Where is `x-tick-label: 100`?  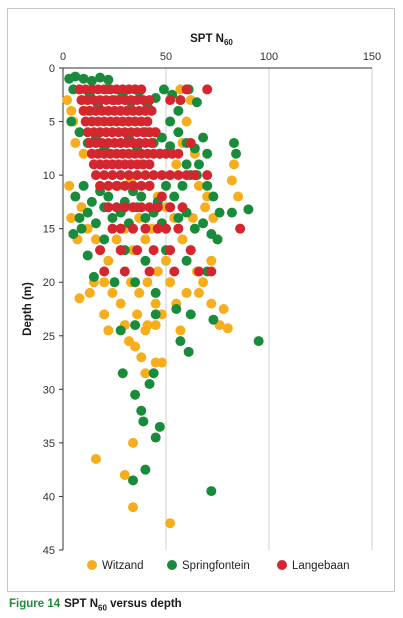 x-tick-label: 100 is located at coordinates (269, 57).